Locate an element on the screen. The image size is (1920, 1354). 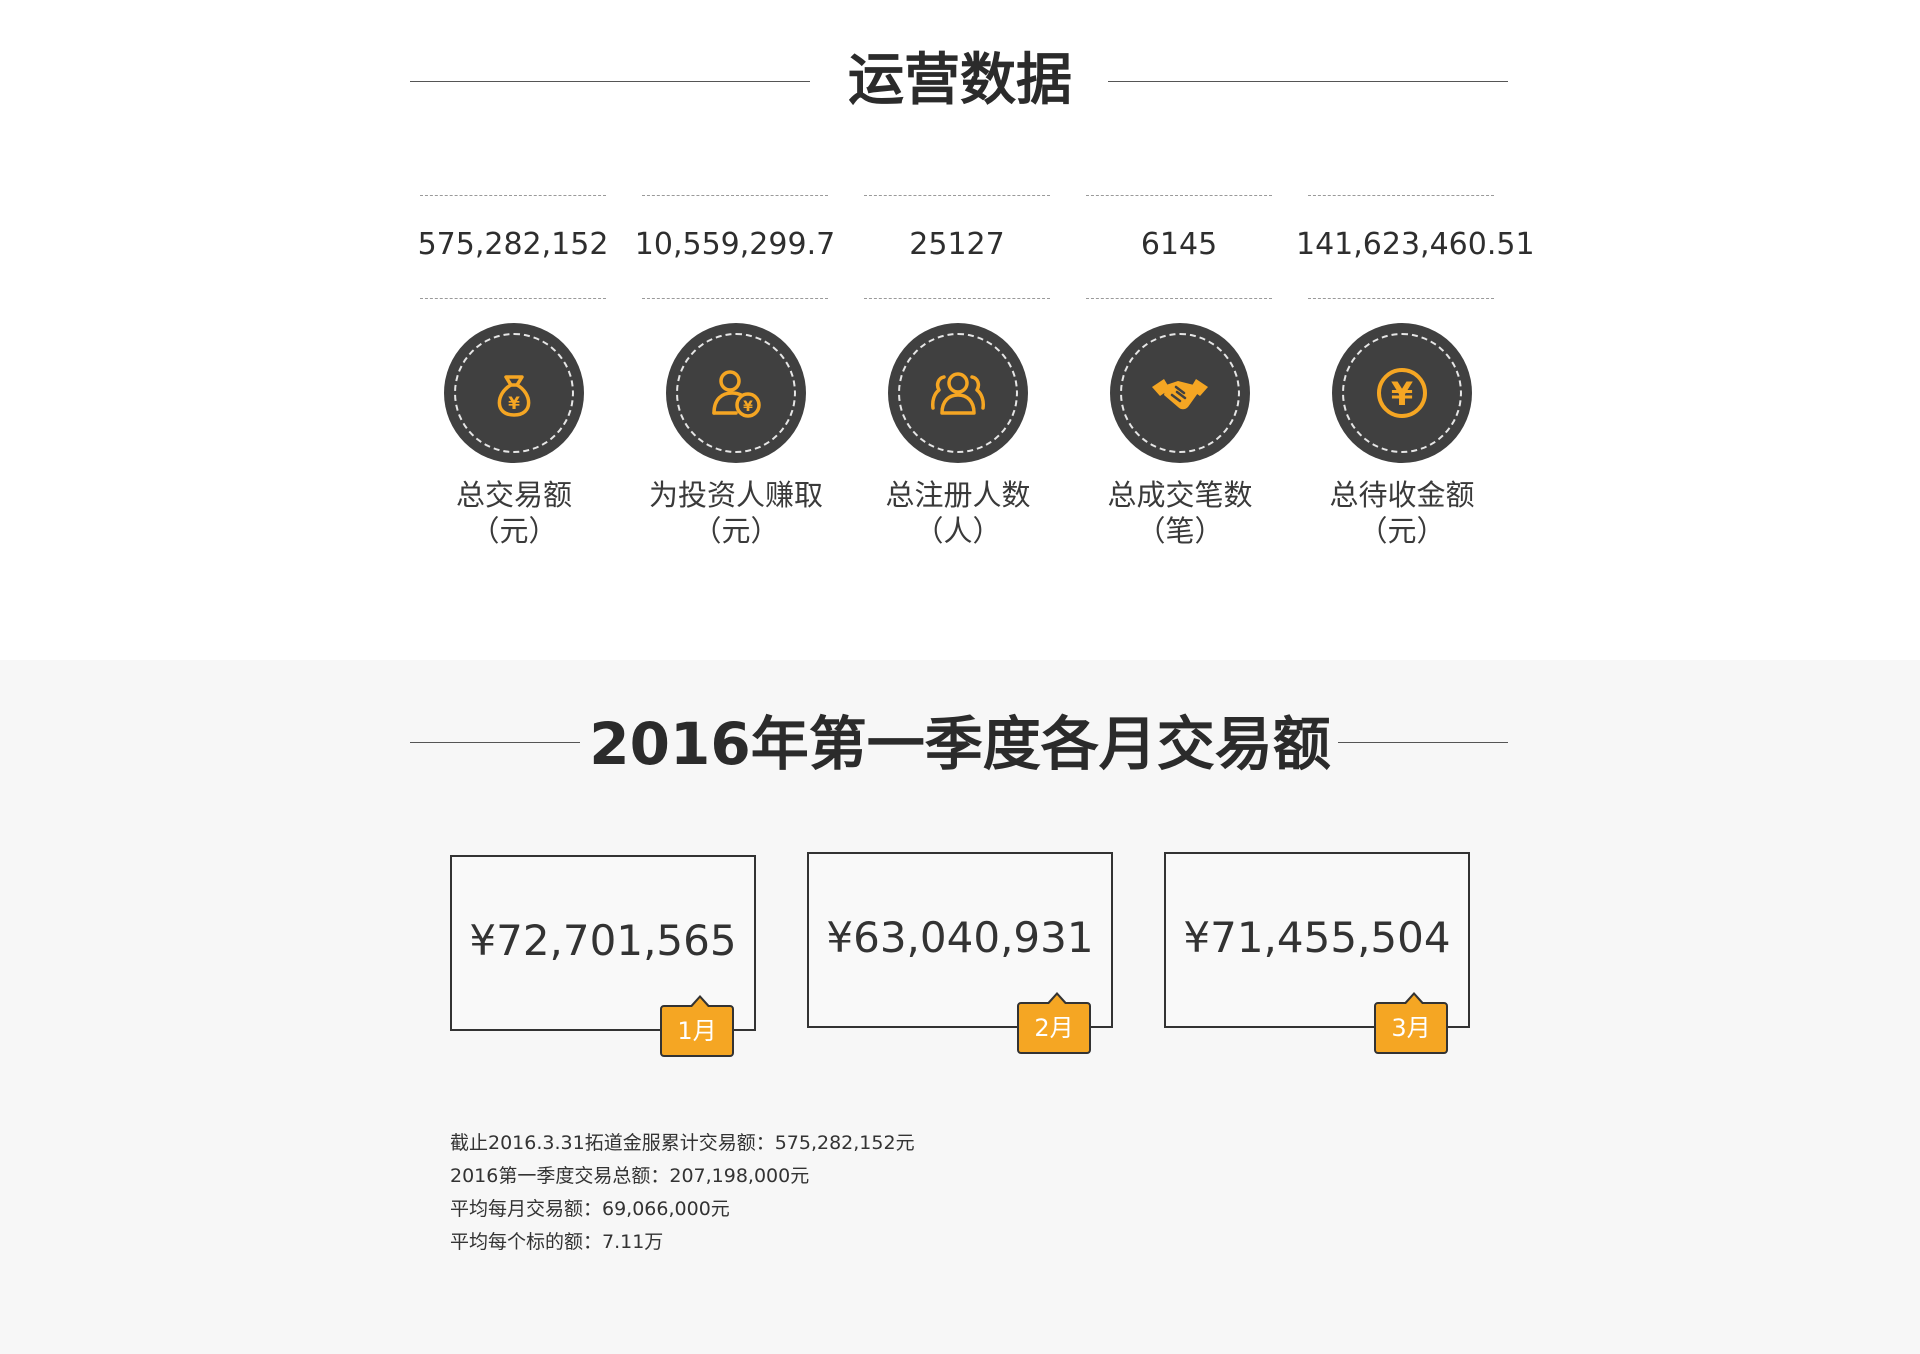
stat-unit: （人） is located at coordinates (958, 531).